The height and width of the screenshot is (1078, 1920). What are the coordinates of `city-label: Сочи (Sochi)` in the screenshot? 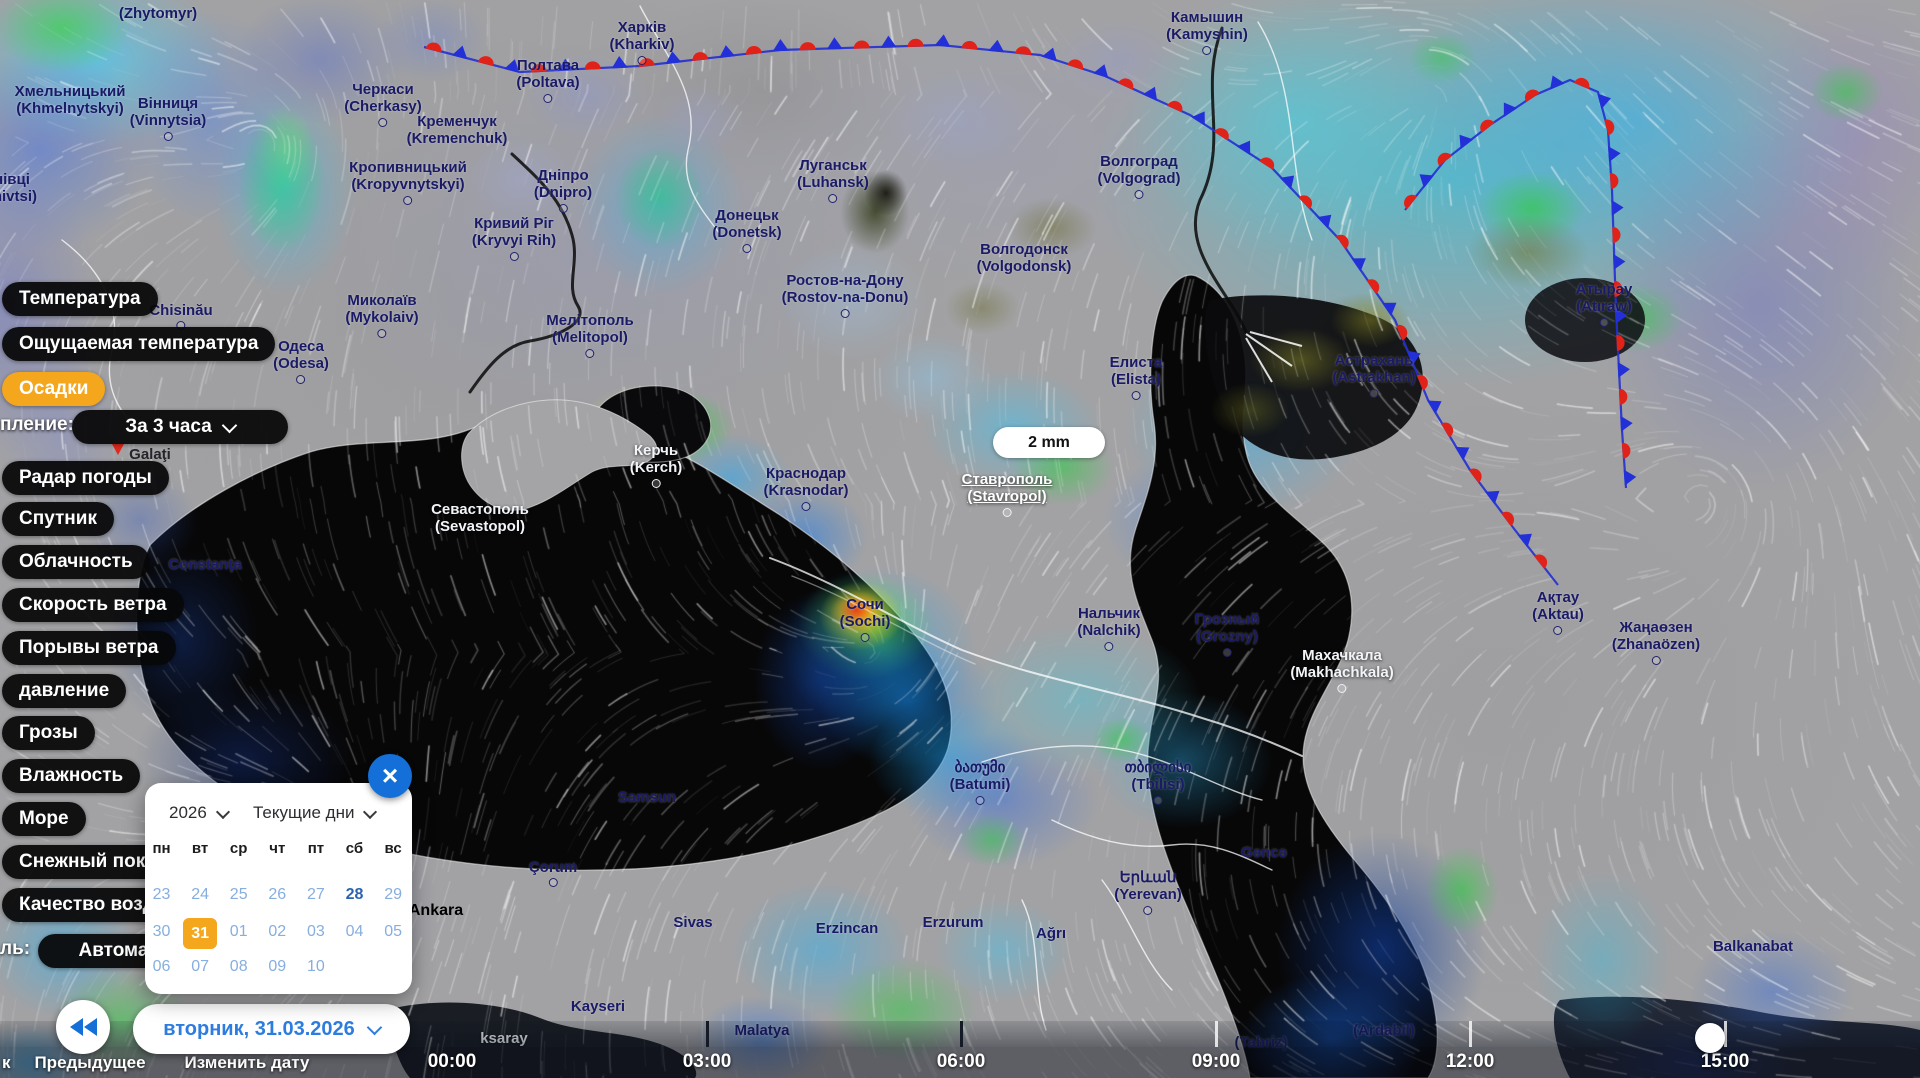 It's located at (865, 619).